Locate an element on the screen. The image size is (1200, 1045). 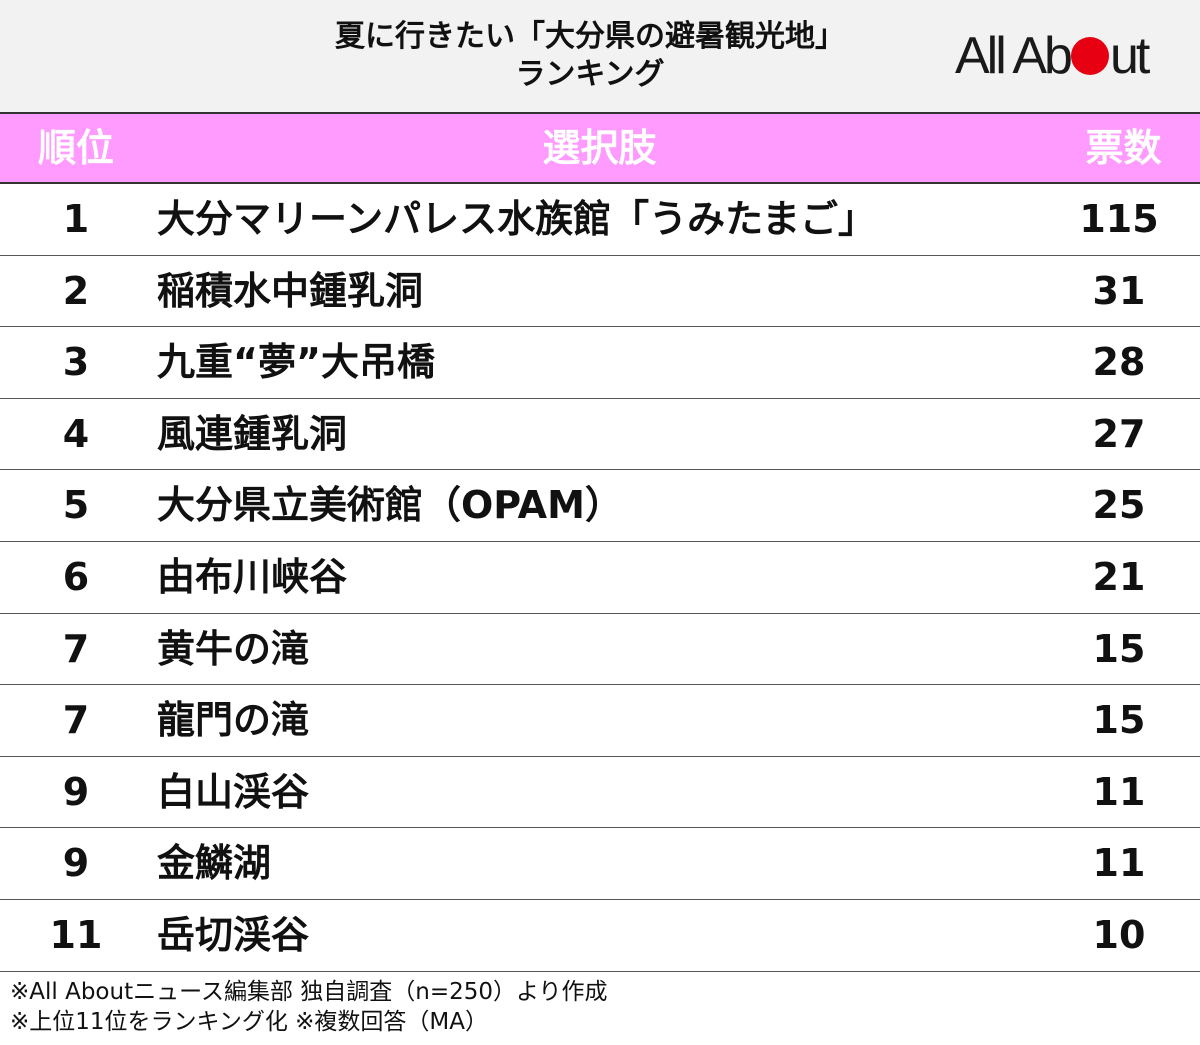
name-cell: 大分県立美術館（OPAM） is located at coordinates (390, 505).